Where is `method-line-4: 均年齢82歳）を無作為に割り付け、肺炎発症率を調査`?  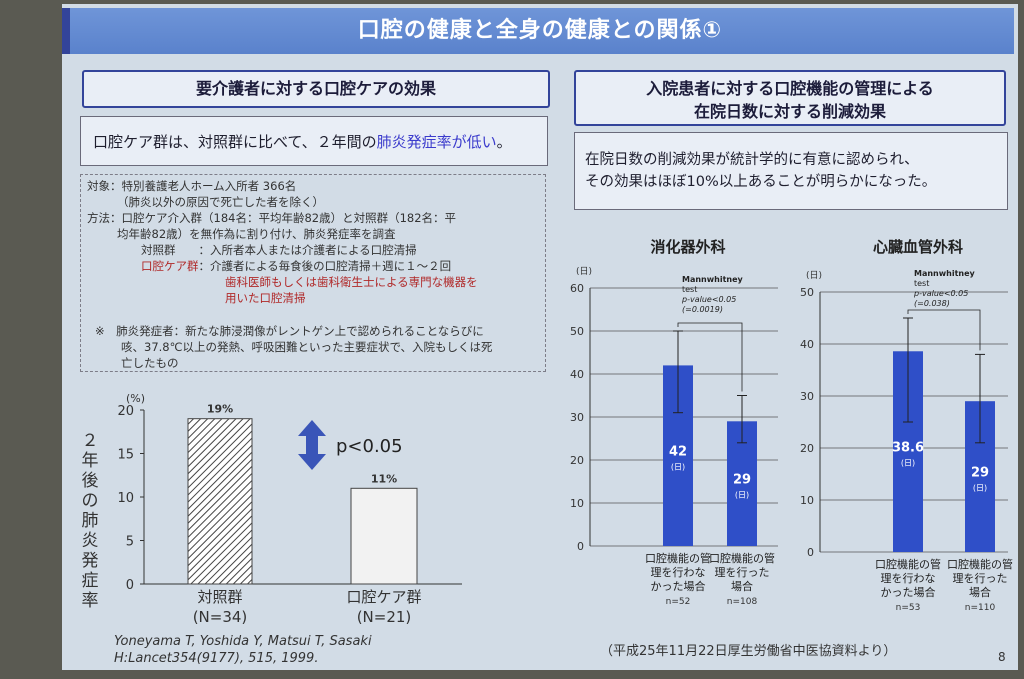 method-line-4: 均年齢82歳）を無作為に割り付け、肺炎発症率を調査 is located at coordinates (256, 234).